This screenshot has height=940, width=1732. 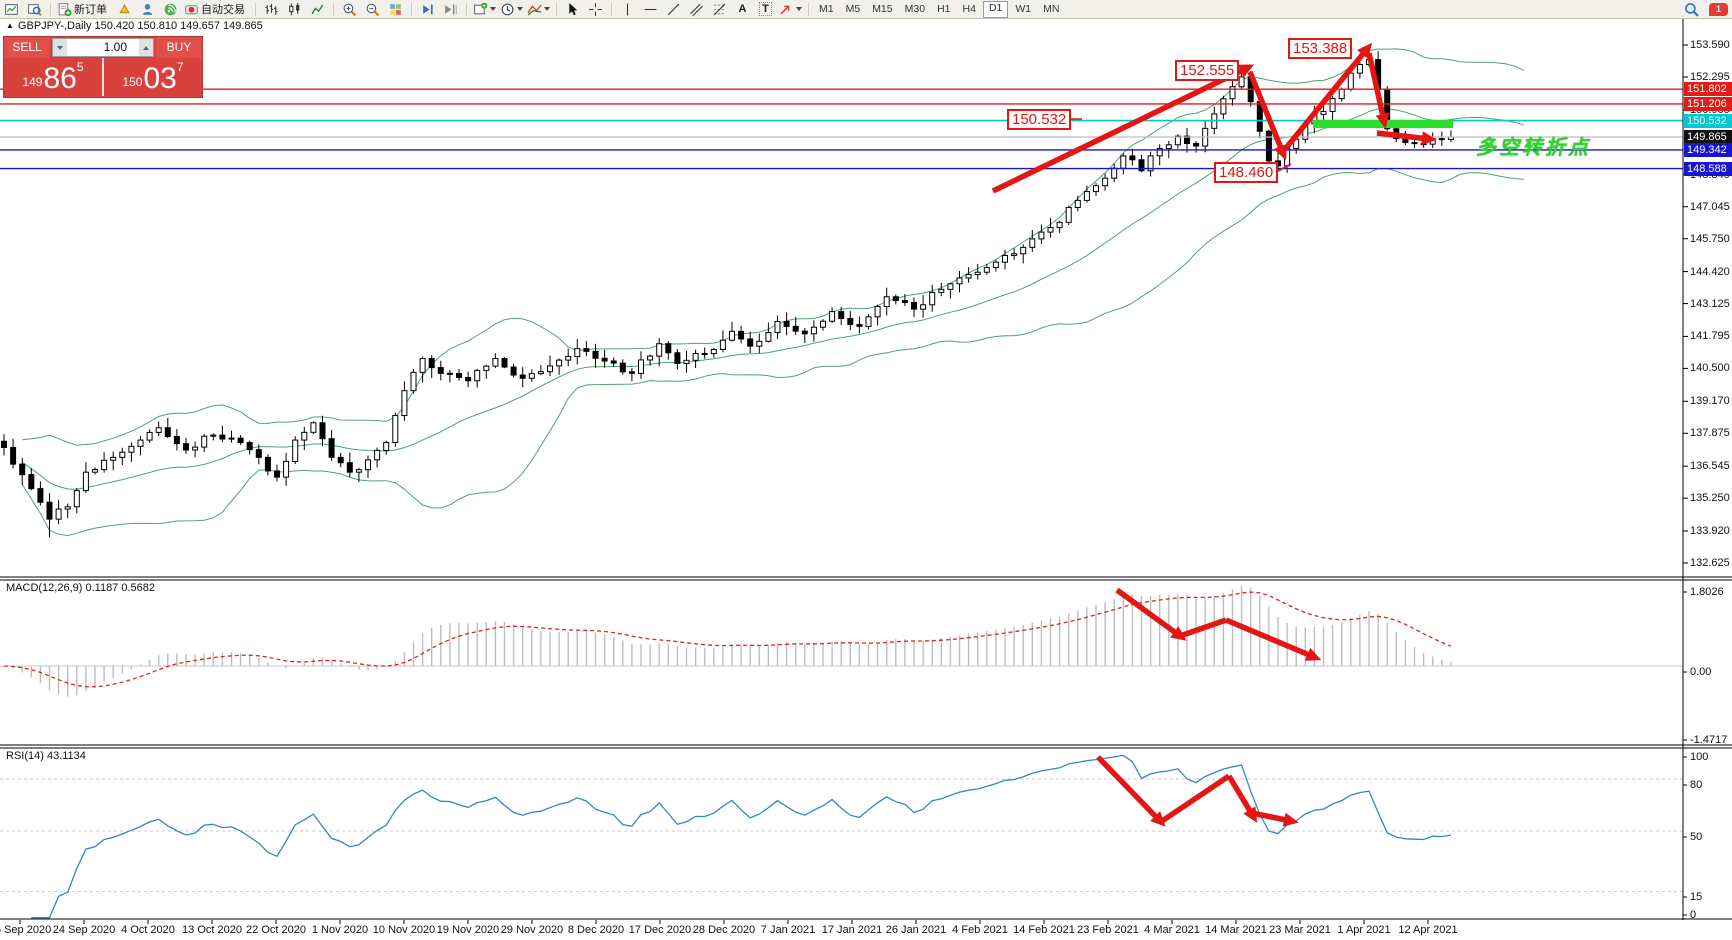 I want to click on search-icon, so click(x=1691, y=9).